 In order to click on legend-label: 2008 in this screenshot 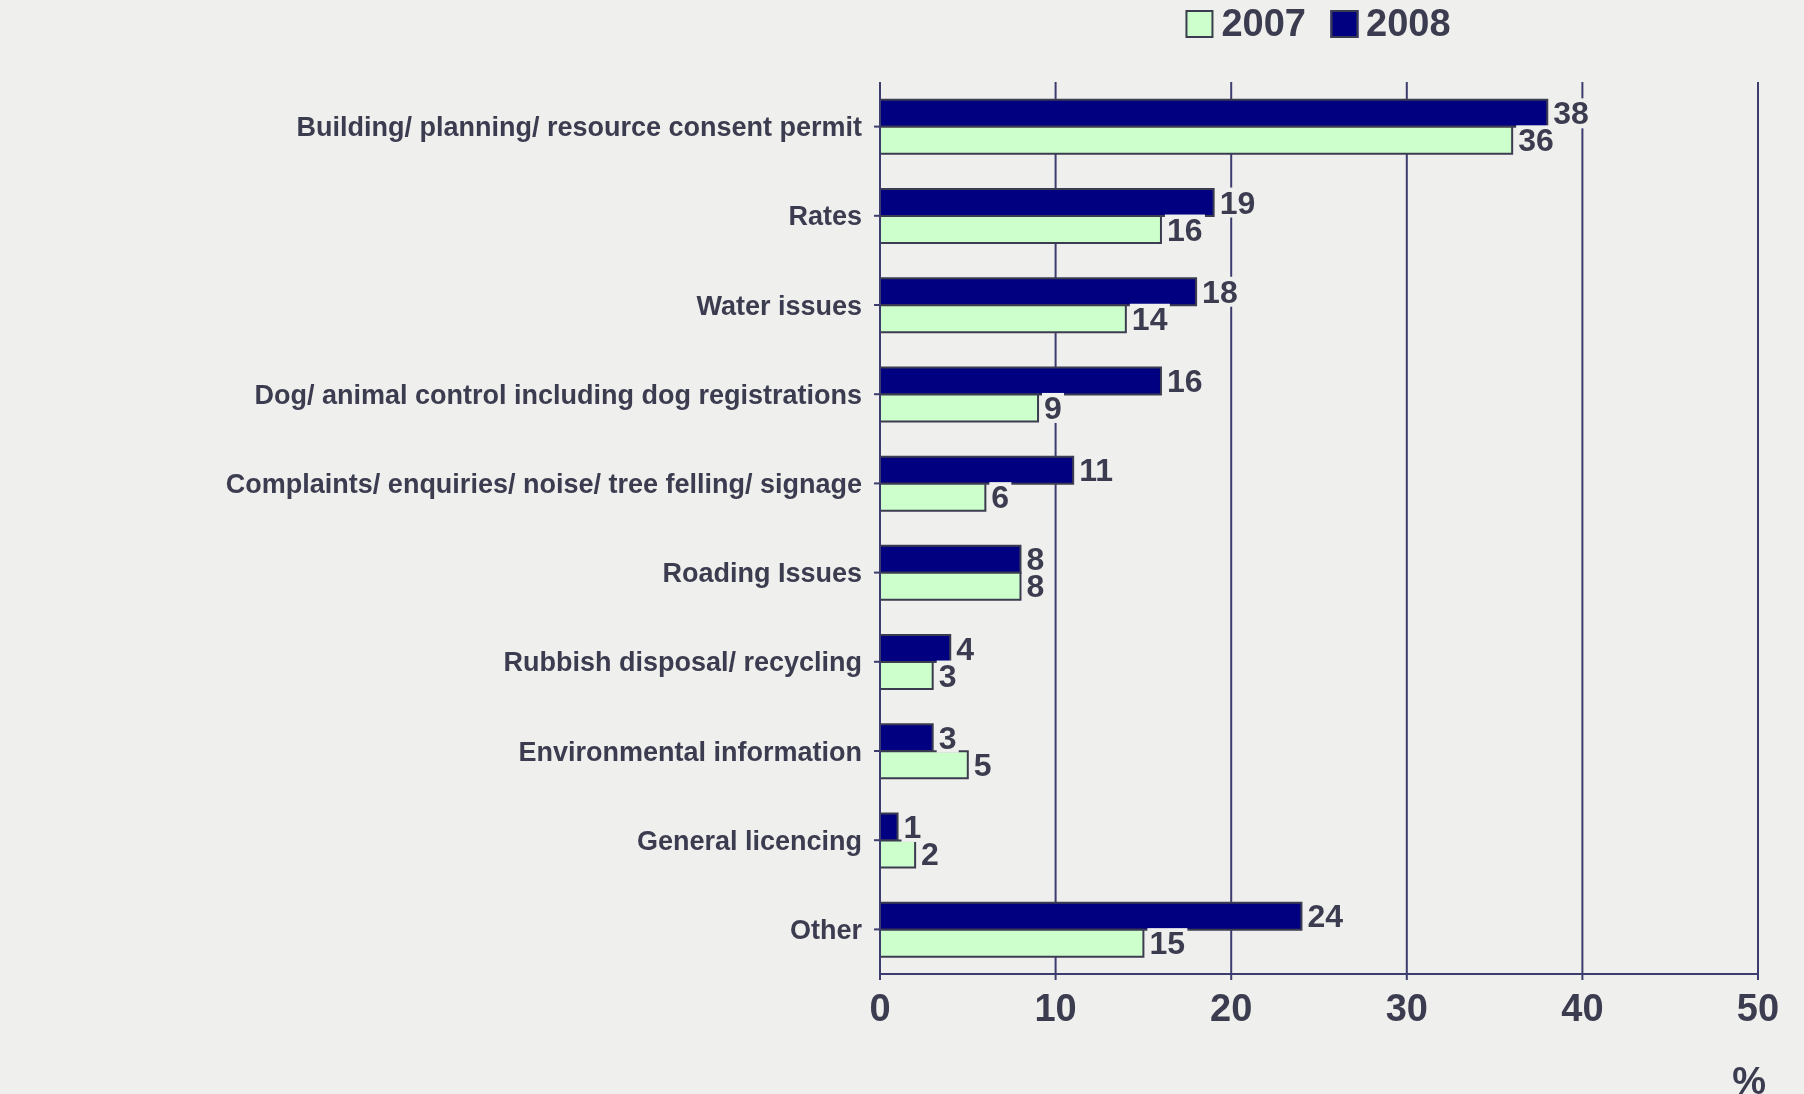, I will do `click(1408, 23)`.